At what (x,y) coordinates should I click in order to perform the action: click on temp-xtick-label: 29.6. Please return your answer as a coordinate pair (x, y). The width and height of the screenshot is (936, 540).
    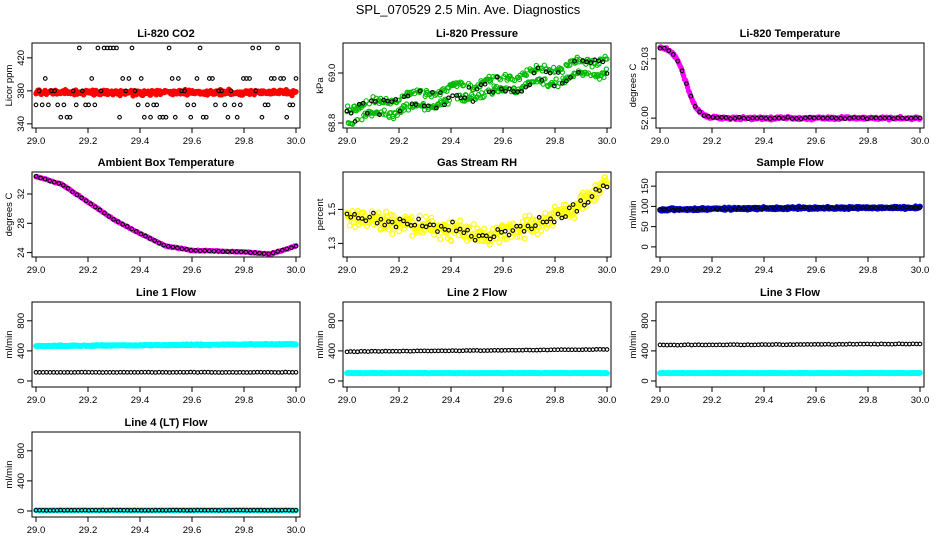
    Looking at the image, I should click on (816, 141).